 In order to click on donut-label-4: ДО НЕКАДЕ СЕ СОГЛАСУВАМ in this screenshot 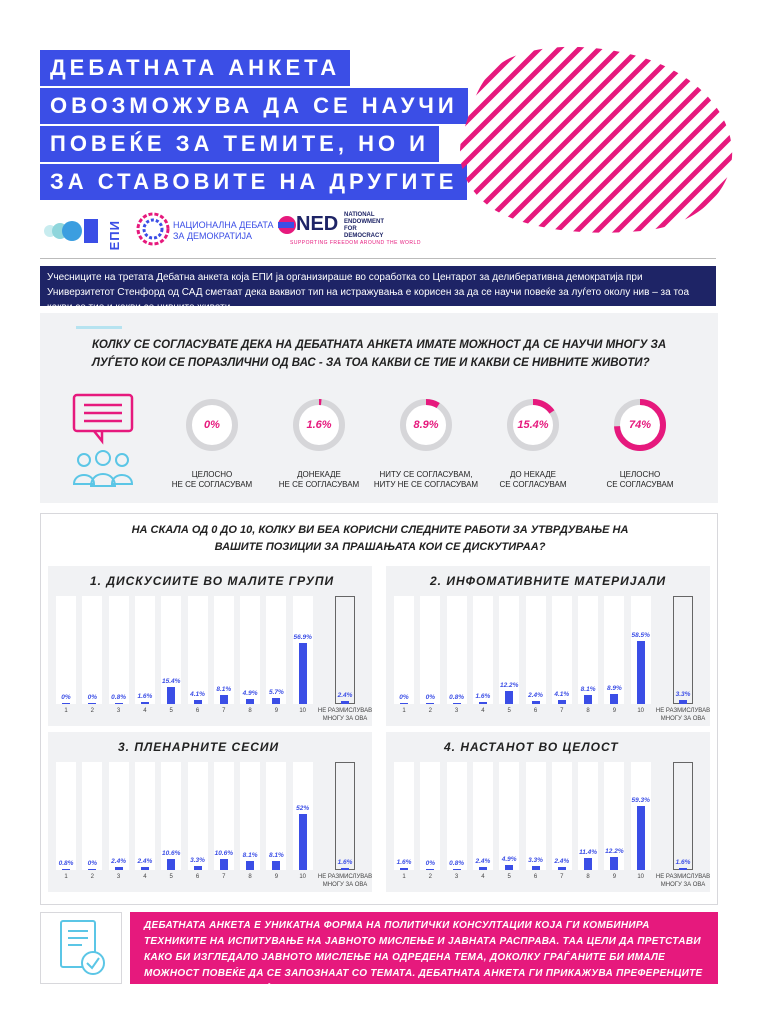, I will do `click(533, 480)`.